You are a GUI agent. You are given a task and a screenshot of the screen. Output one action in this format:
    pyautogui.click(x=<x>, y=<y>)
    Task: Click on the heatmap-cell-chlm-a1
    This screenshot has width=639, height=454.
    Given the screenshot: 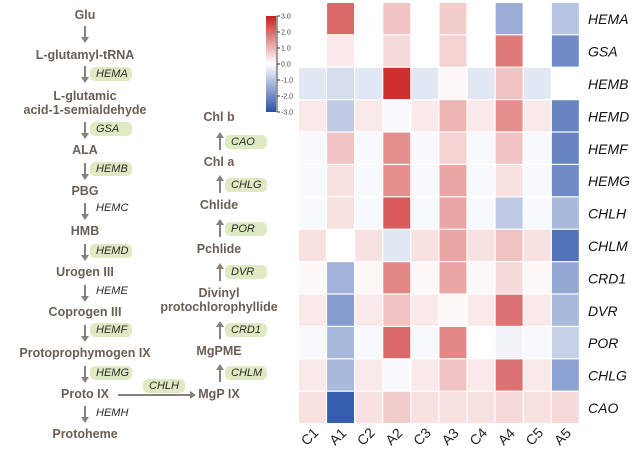 What is the action you would take?
    pyautogui.click(x=340, y=245)
    